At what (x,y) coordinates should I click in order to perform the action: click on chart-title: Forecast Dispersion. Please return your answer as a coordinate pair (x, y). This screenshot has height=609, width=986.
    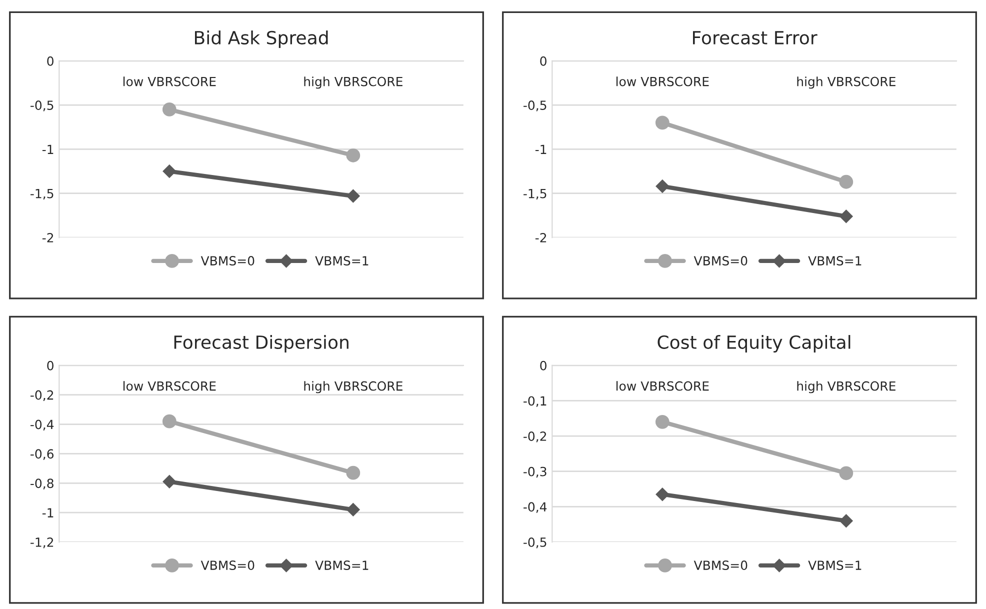
    Looking at the image, I should click on (261, 343).